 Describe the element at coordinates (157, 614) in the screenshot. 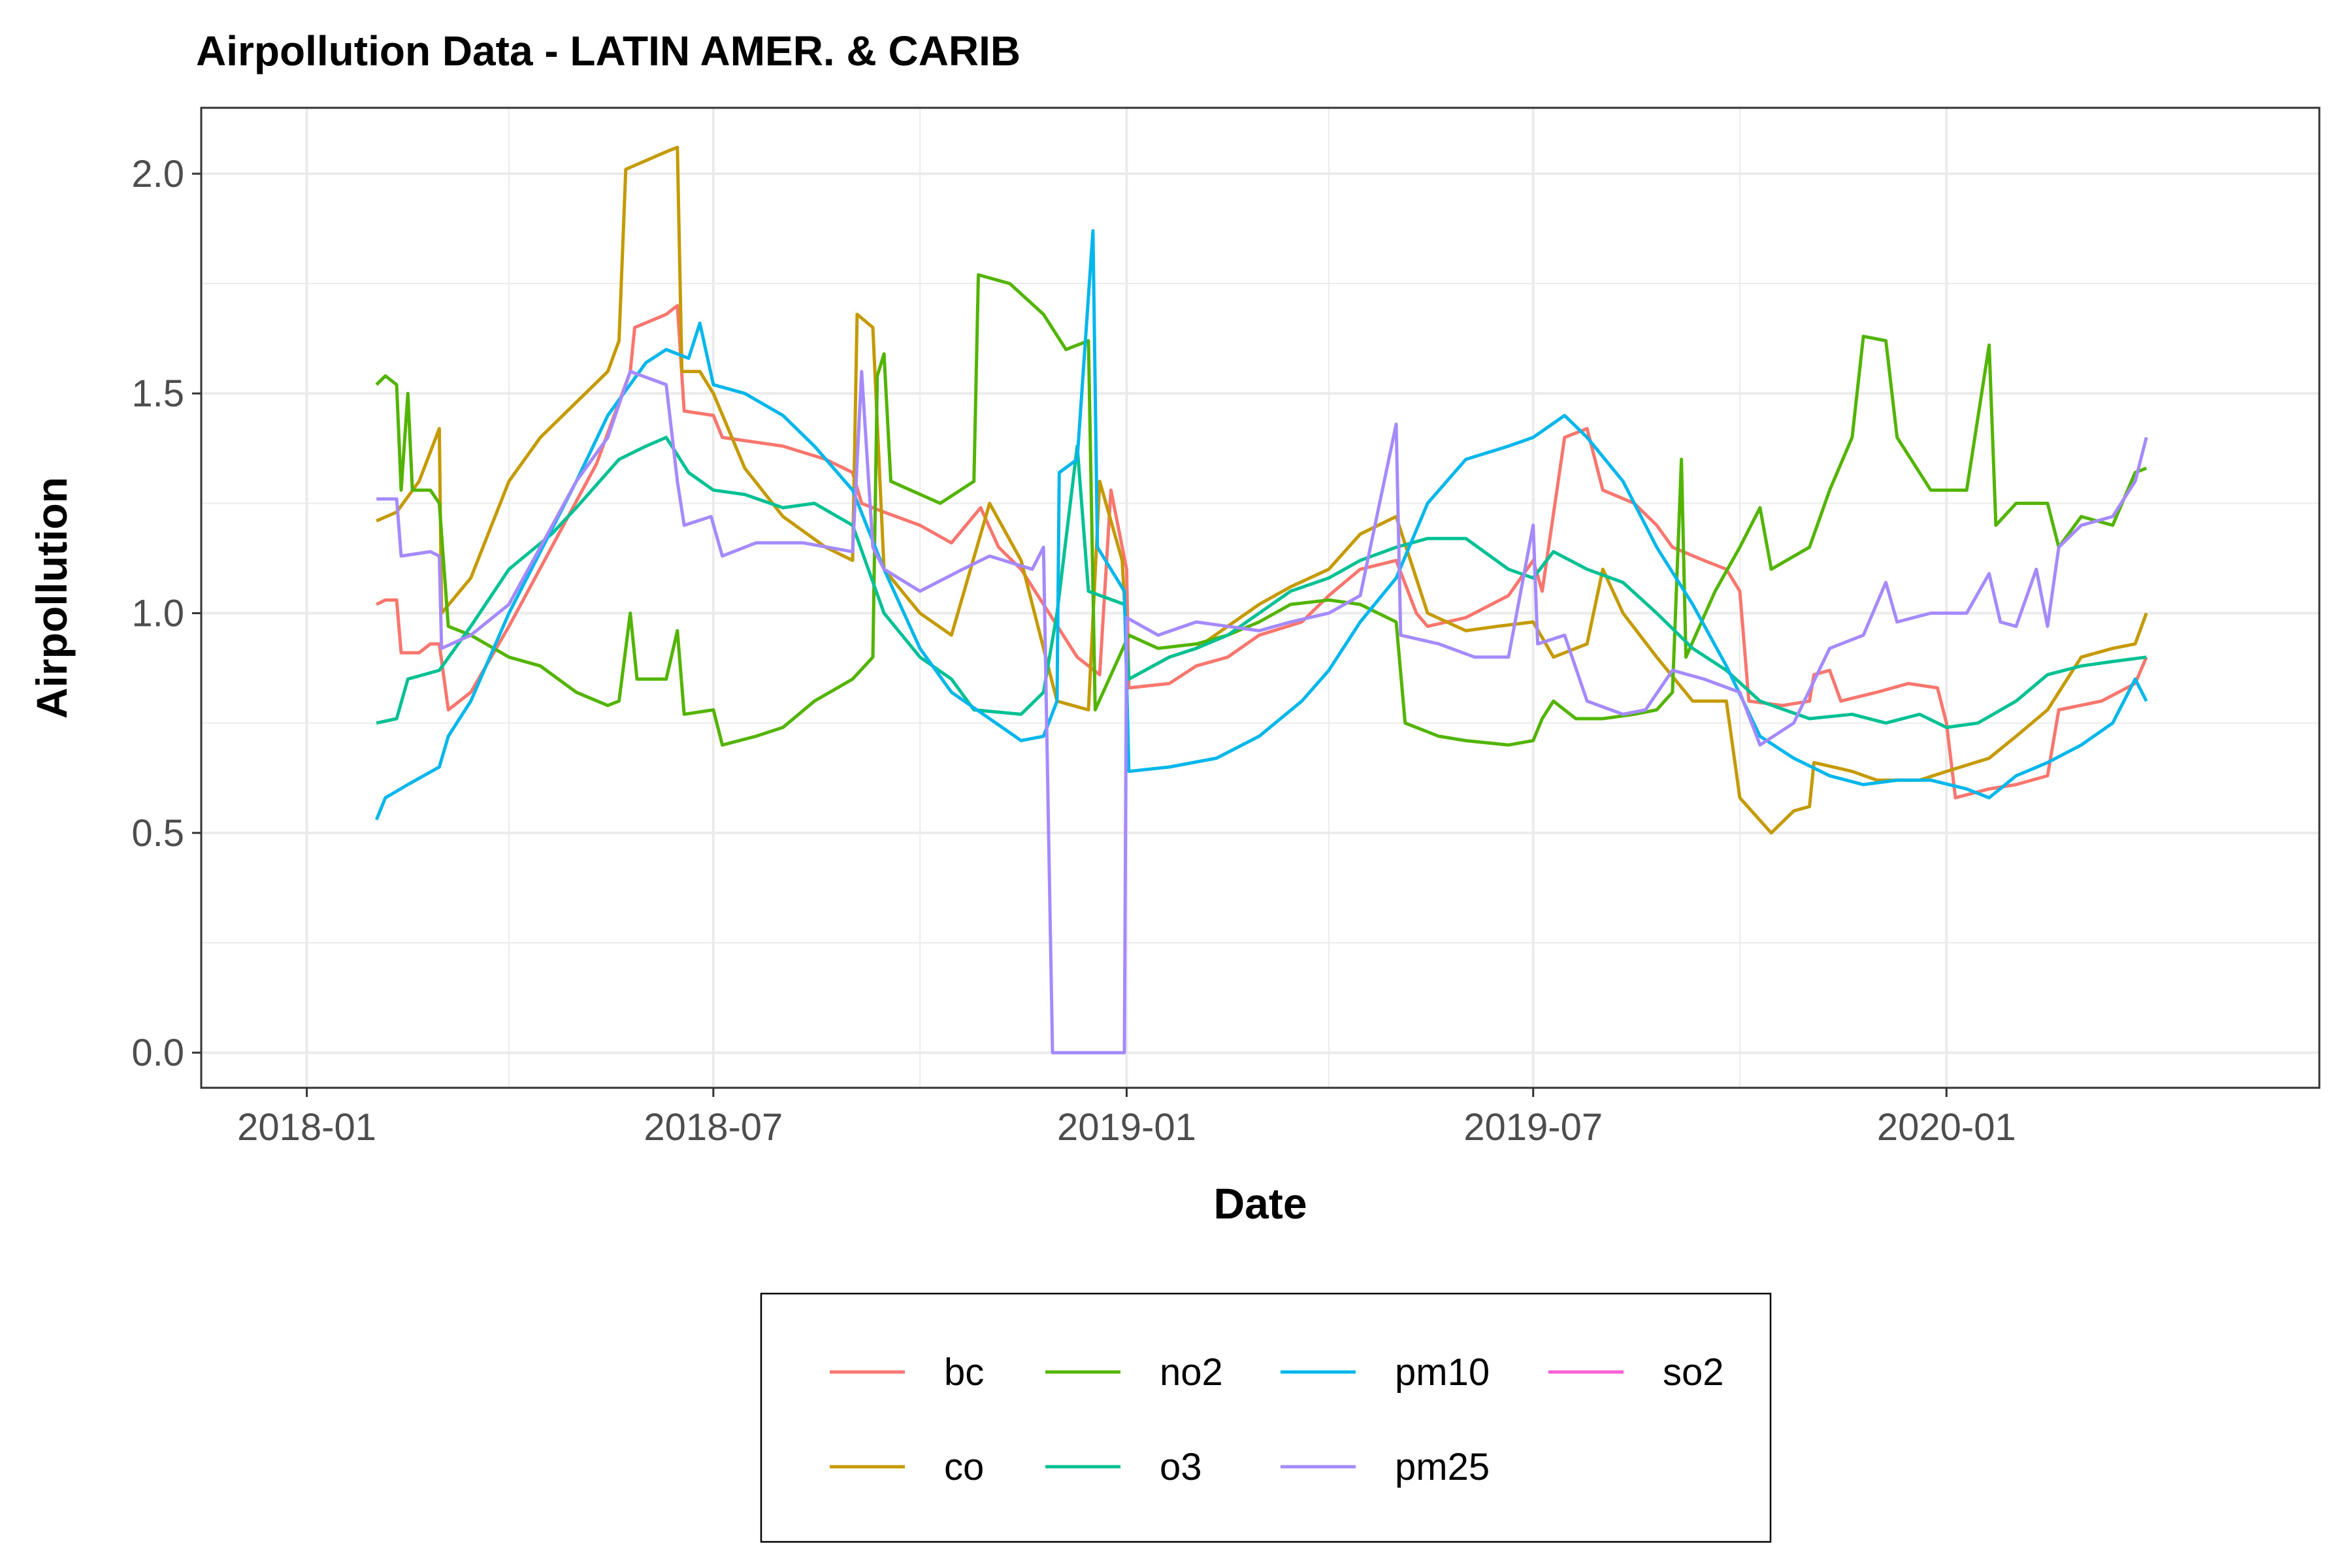

I see `y-tick-label: 1.0` at that location.